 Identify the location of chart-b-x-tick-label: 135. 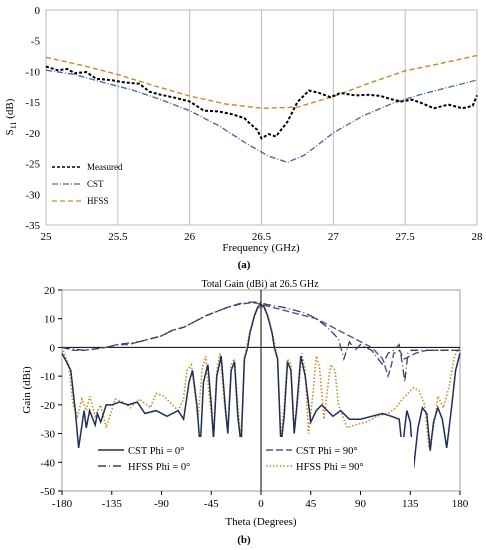
(410, 504).